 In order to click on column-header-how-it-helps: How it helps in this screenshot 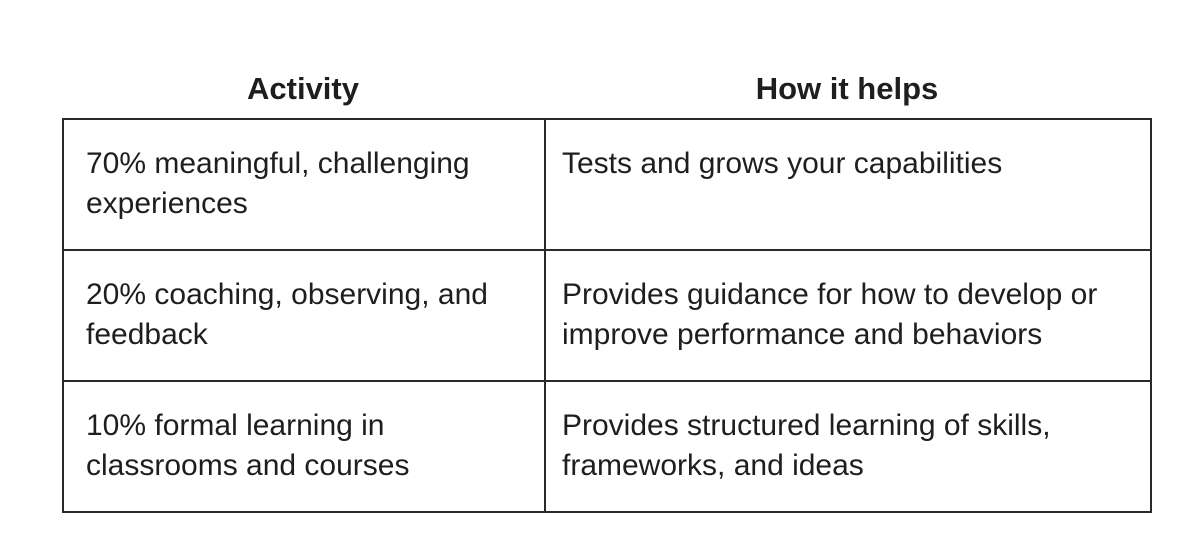, I will do `click(847, 88)`.